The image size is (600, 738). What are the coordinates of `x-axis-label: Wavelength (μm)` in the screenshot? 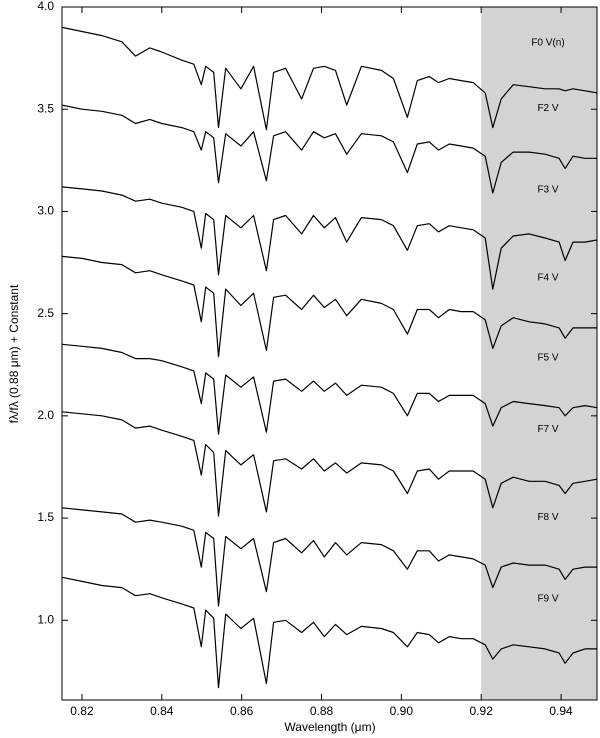 It's located at (329, 727).